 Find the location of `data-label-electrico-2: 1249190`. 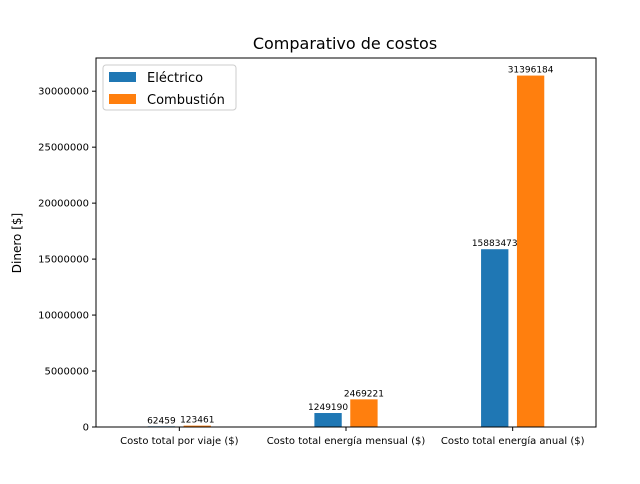

data-label-electrico-2: 1249190 is located at coordinates (328, 408).